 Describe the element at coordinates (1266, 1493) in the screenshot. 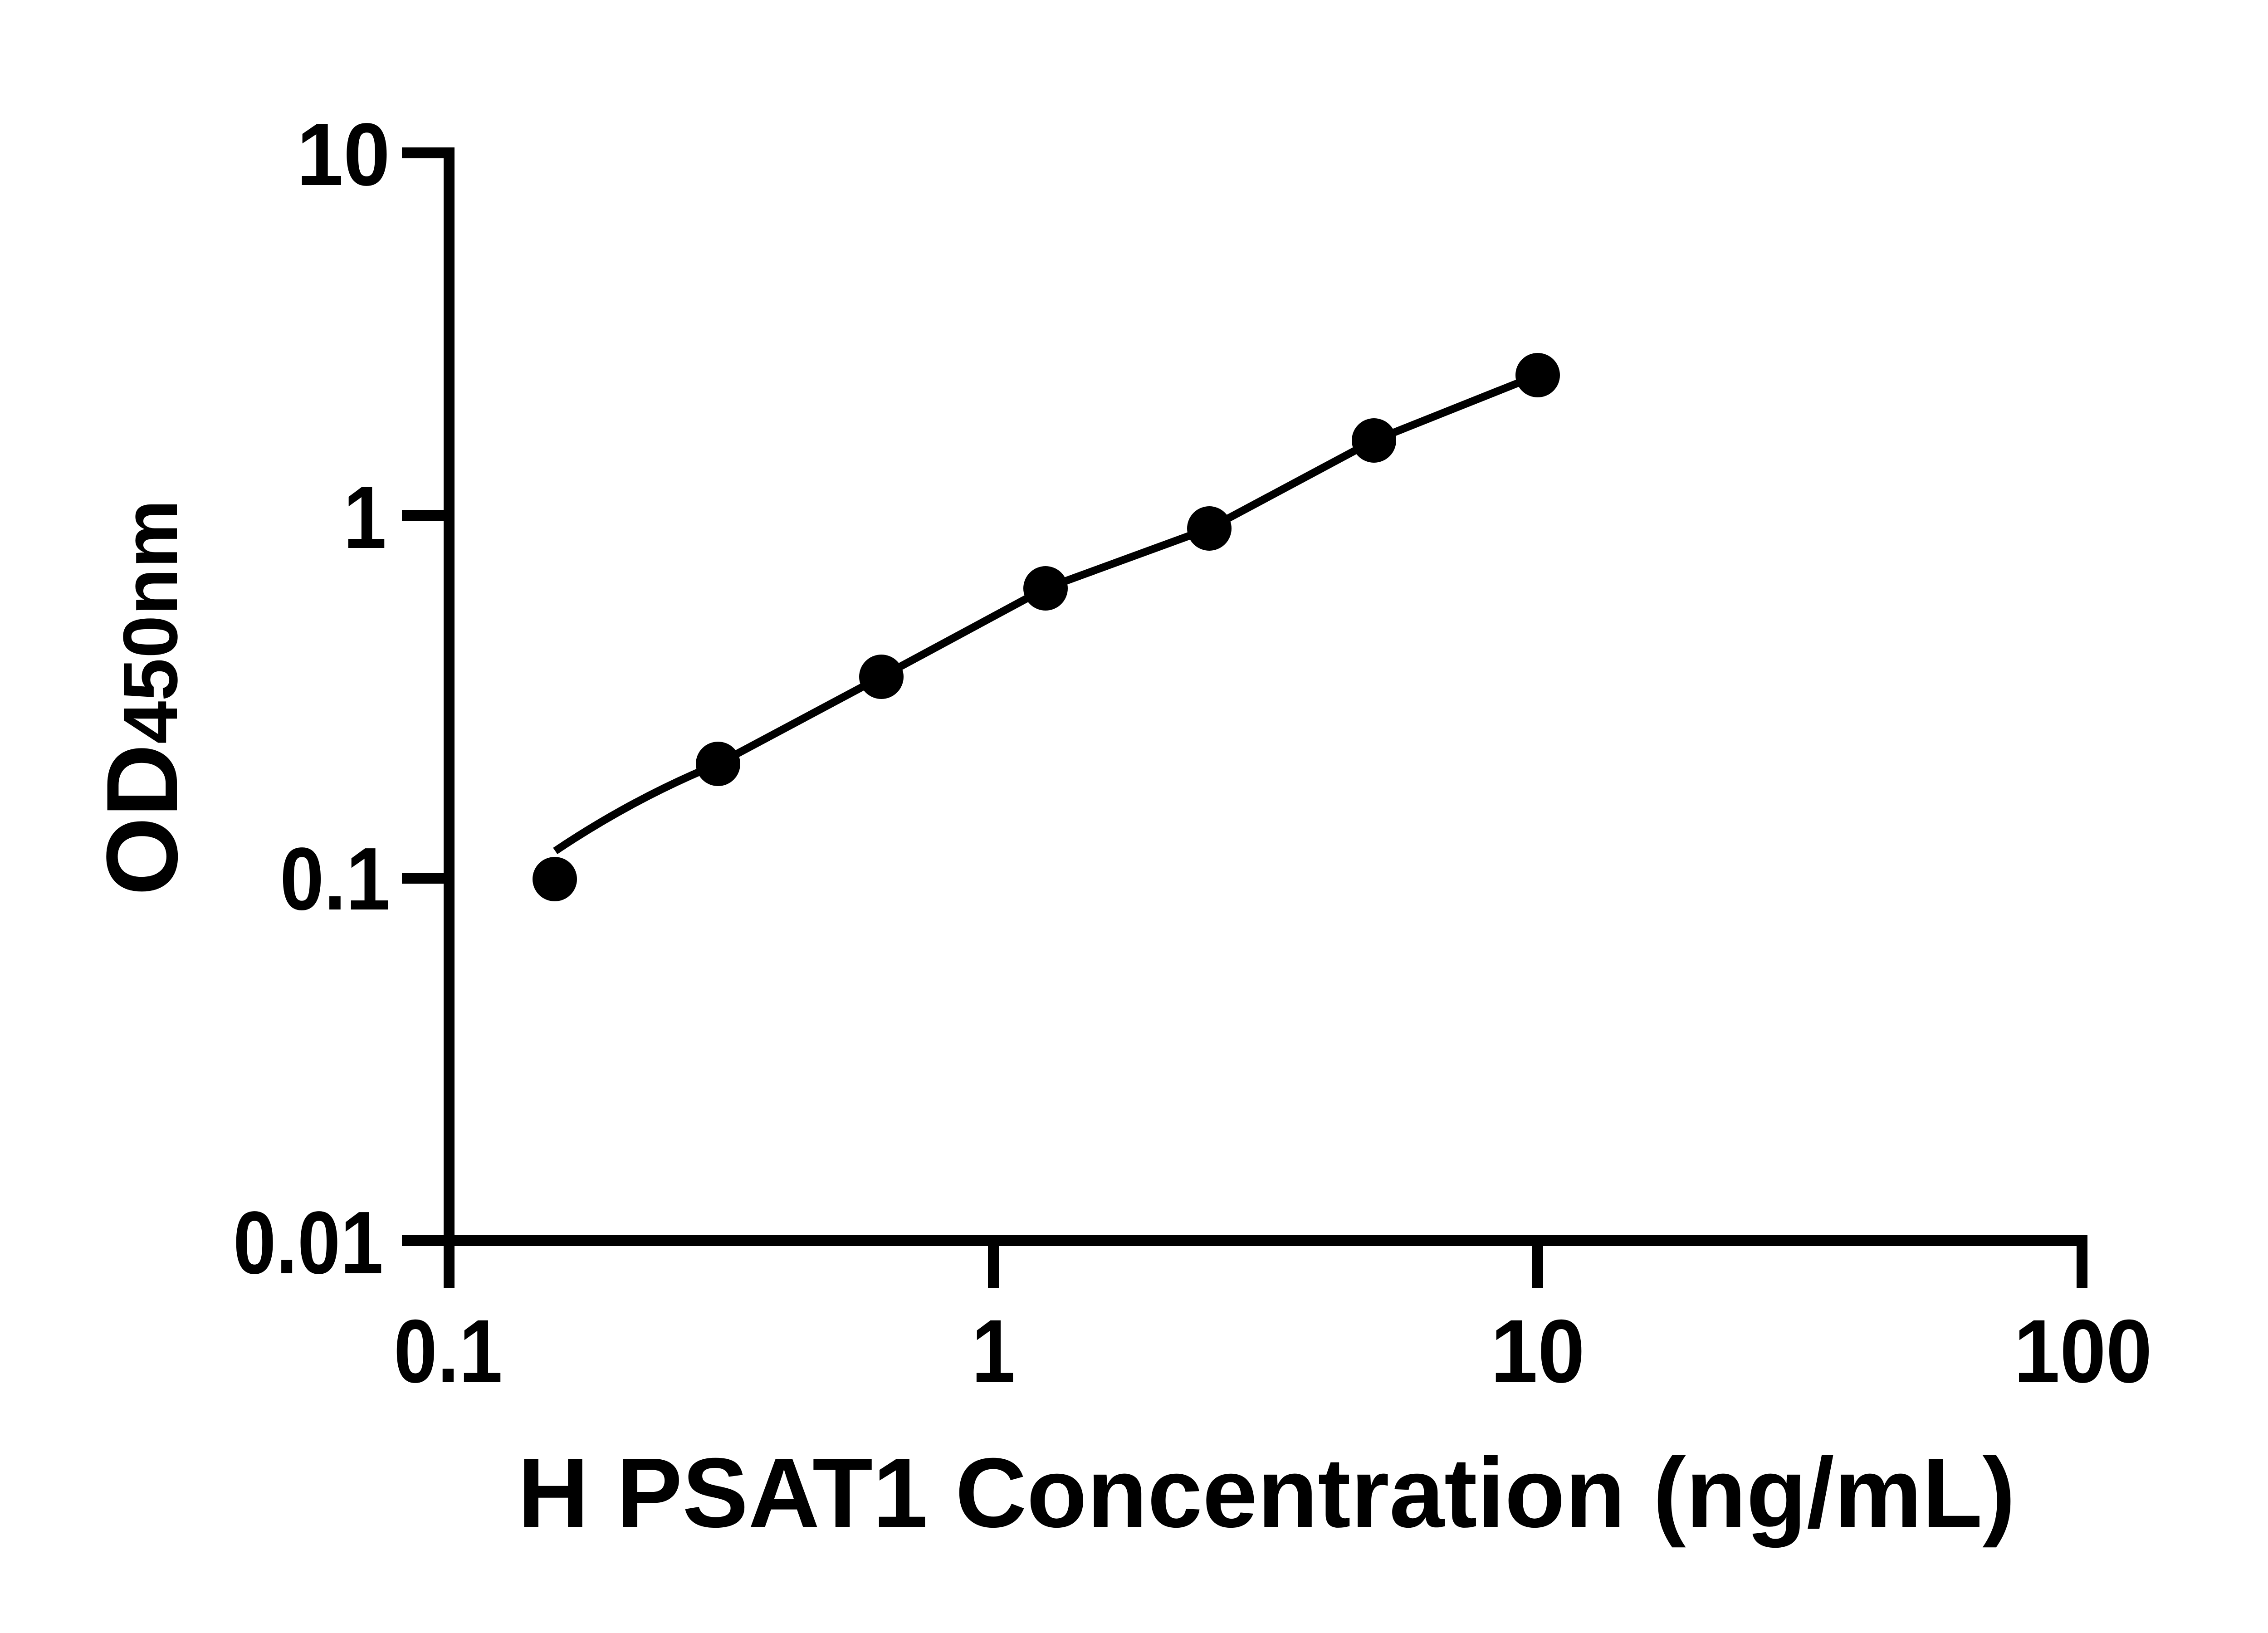

I see `svg-text: H PSAT1 Concentration (ng/mL)` at that location.